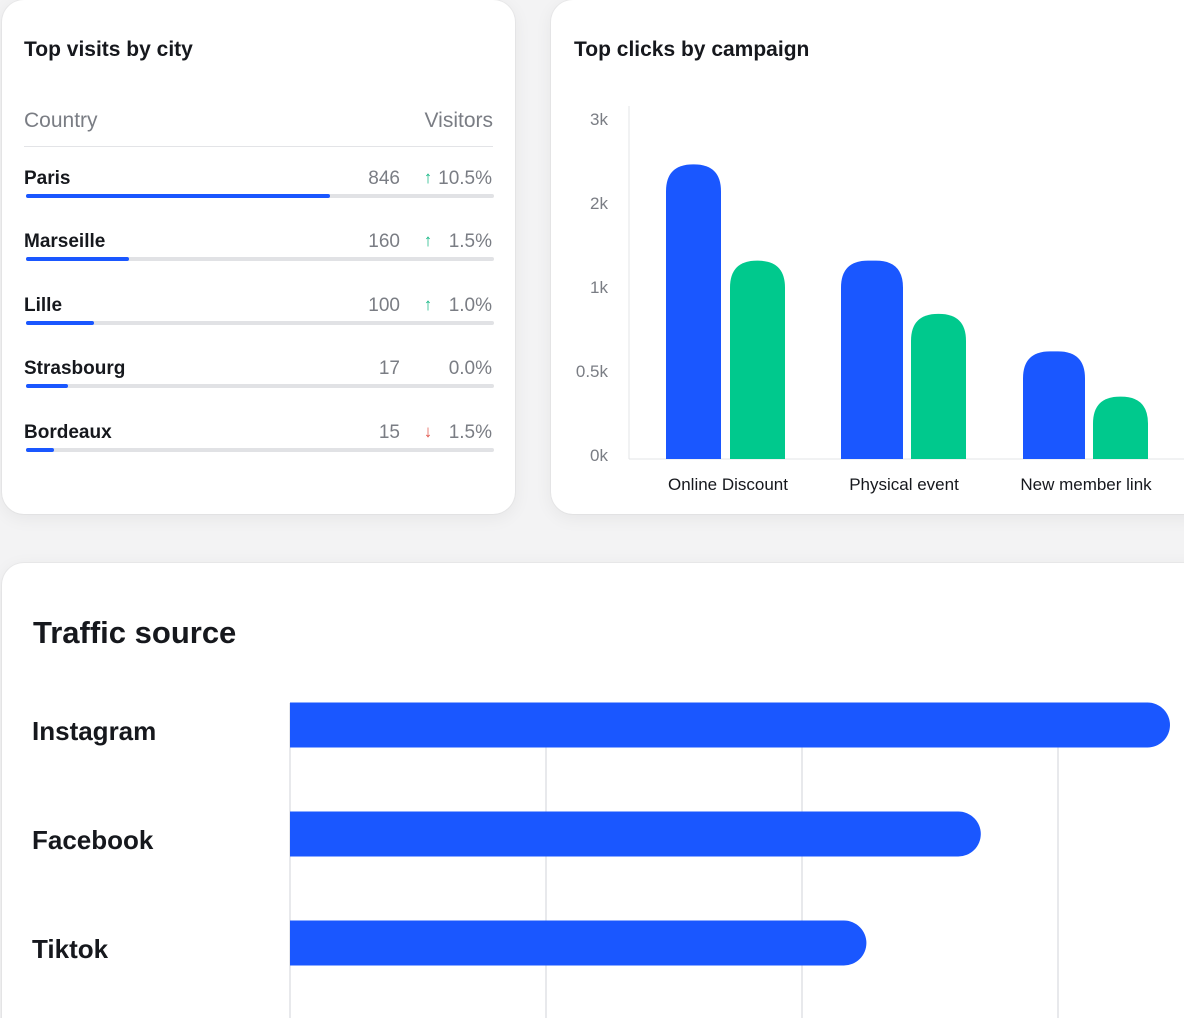 This screenshot has height=1018, width=1184. What do you see at coordinates (1086, 484) in the screenshot?
I see `x-category-label: New member link` at bounding box center [1086, 484].